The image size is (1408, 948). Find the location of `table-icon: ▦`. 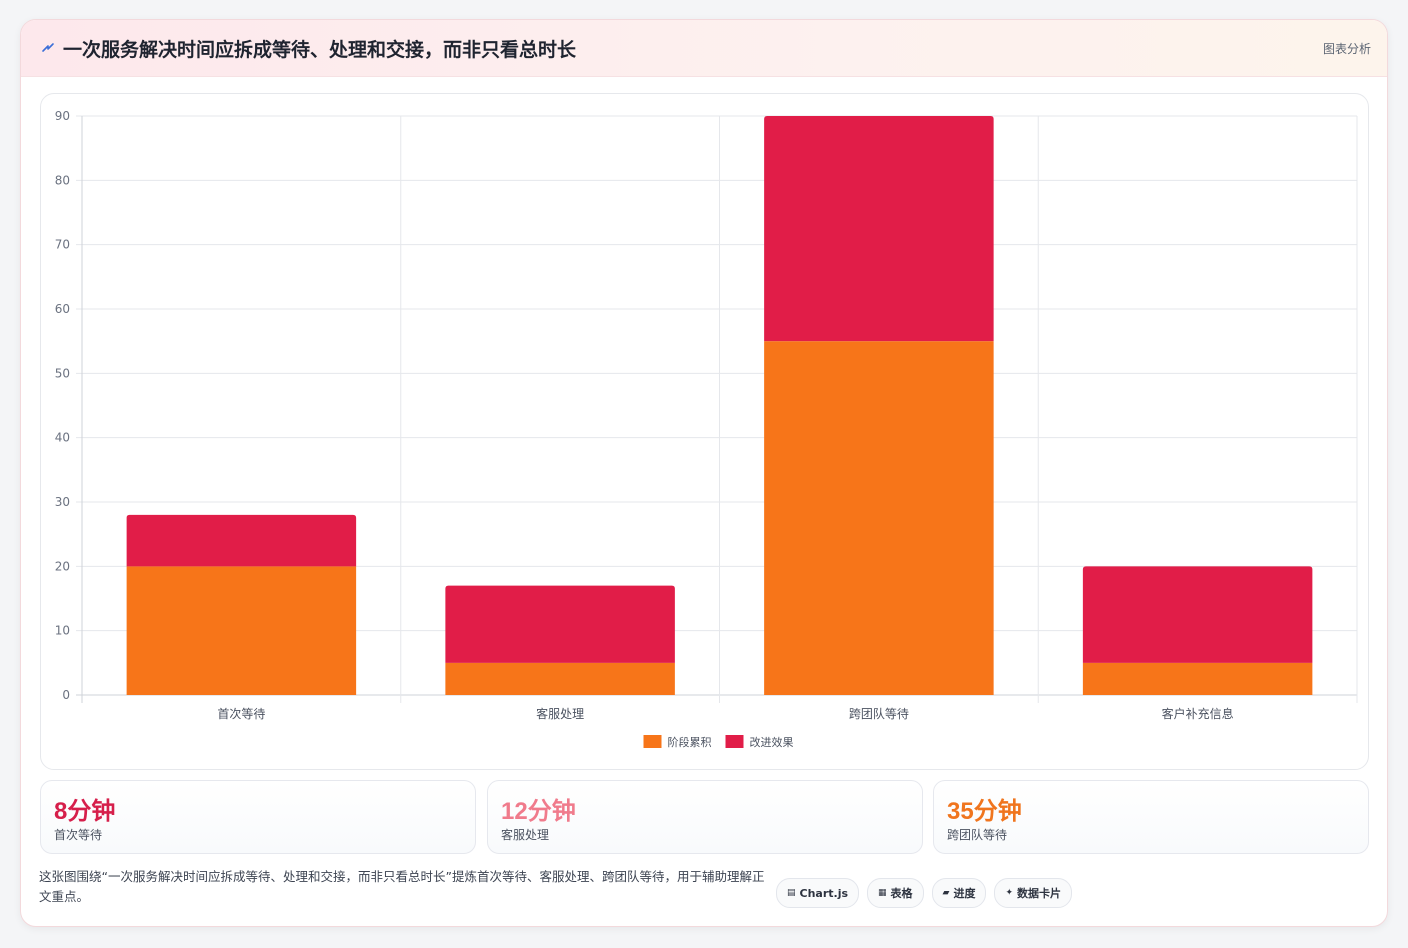

table-icon: ▦ is located at coordinates (882, 893).